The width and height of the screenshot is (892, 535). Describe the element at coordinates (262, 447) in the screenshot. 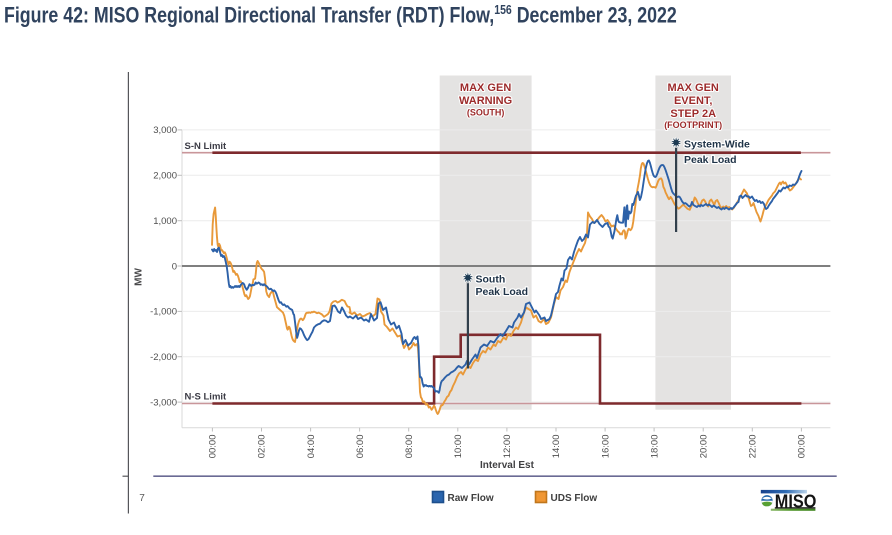

I see `svg-text: 02:00` at that location.